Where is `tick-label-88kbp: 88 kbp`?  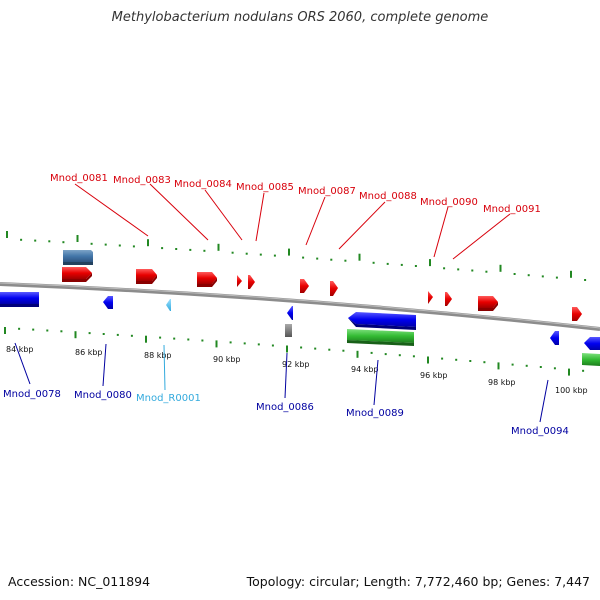 tick-label-88kbp: 88 kbp is located at coordinates (158, 355).